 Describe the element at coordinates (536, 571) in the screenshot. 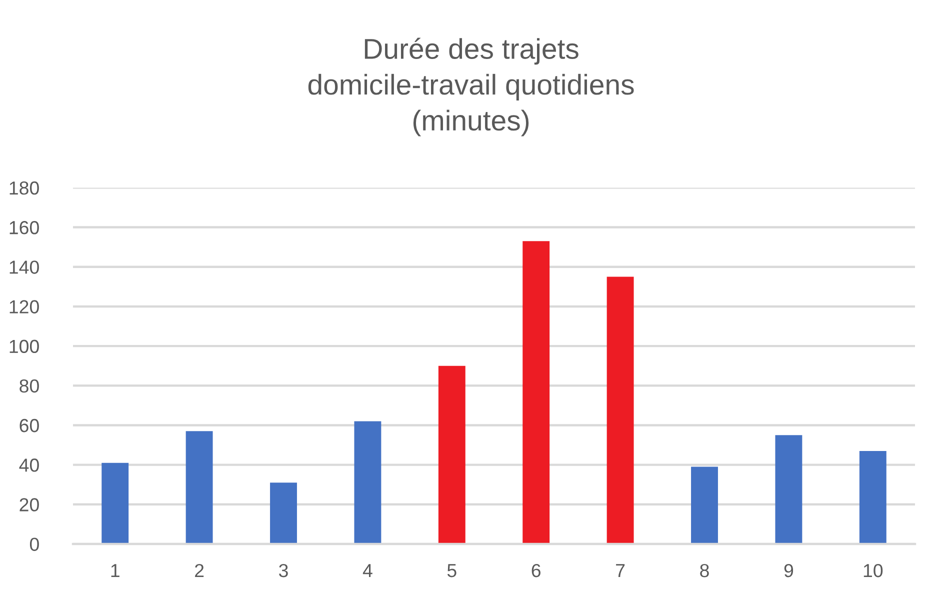

I see `x-tick-label: 6` at that location.